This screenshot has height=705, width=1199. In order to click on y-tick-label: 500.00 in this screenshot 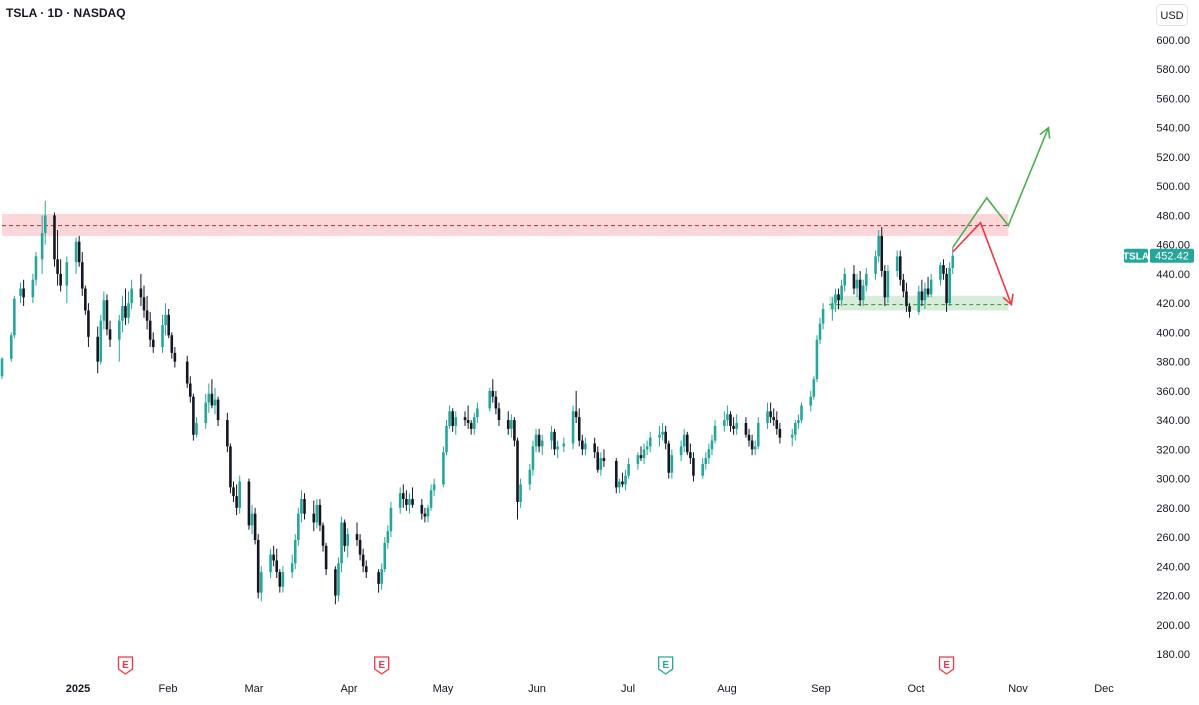, I will do `click(1173, 187)`.